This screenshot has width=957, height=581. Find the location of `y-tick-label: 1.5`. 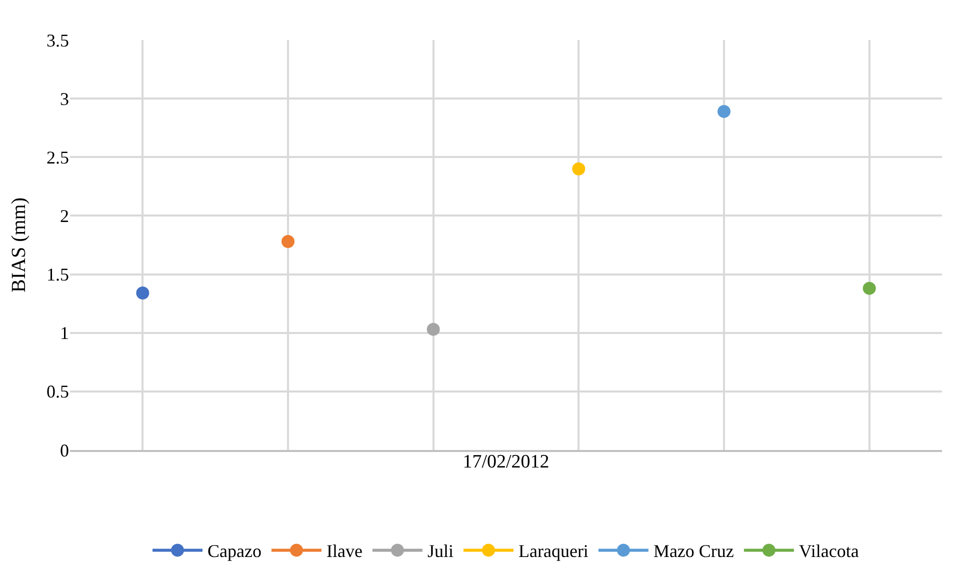

y-tick-label: 1.5 is located at coordinates (57, 274).